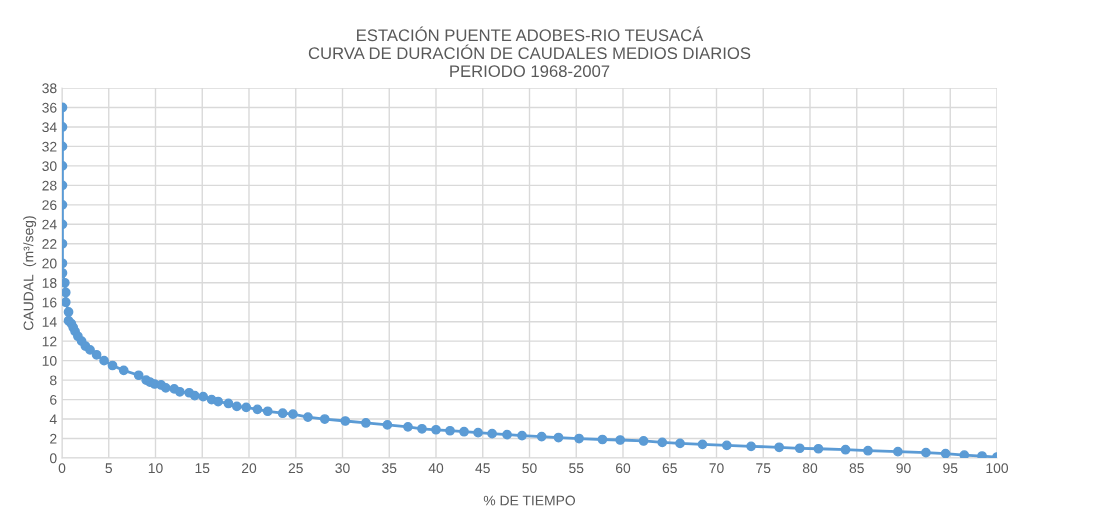 Image resolution: width=1094 pixels, height=521 pixels. What do you see at coordinates (49, 185) in the screenshot?
I see `y-tick-label: 28` at bounding box center [49, 185].